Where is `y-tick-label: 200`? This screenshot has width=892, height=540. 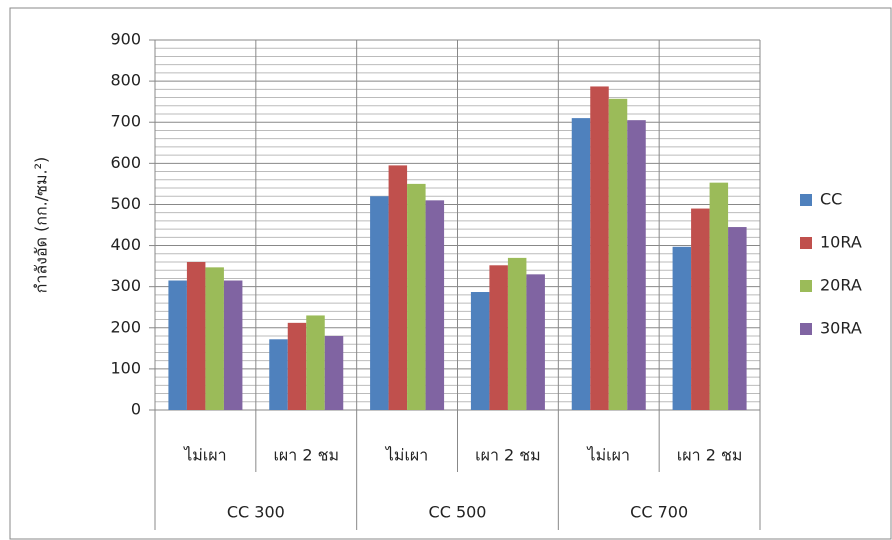 y-tick-label: 200 is located at coordinates (125, 326).